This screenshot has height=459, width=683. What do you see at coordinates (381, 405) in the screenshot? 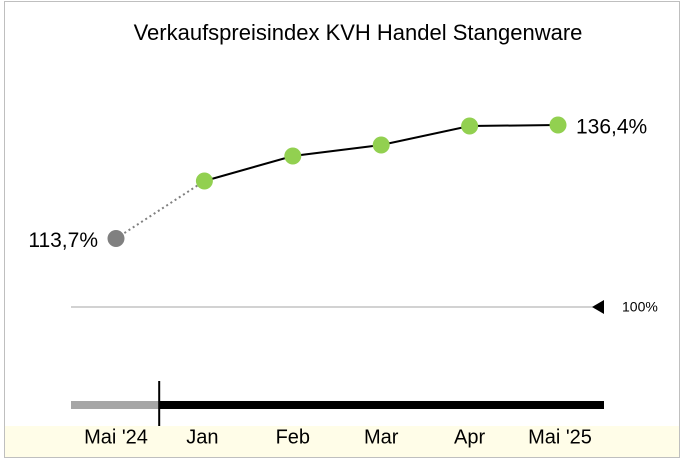
I see `timeline-current` at bounding box center [381, 405].